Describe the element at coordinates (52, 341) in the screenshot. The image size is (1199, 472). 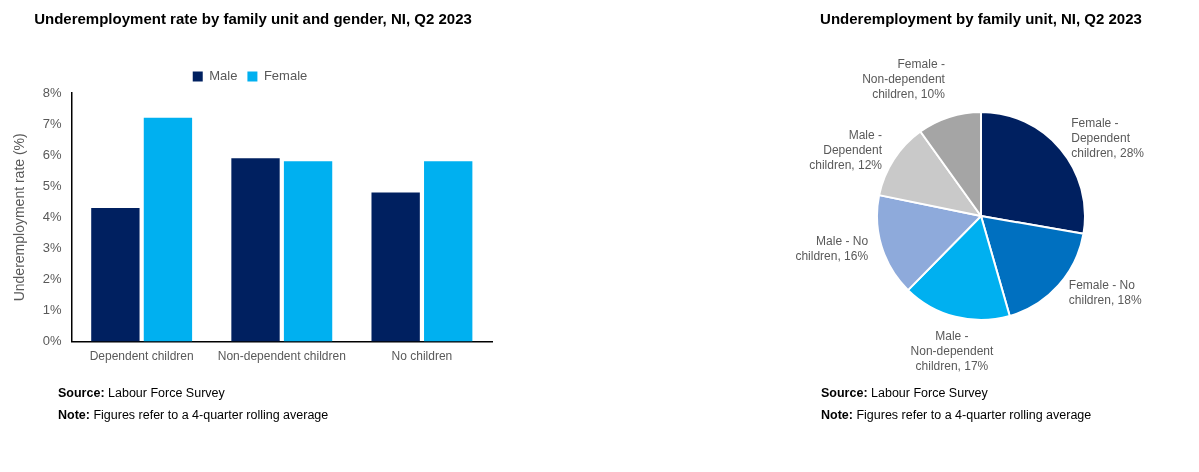
I see `y-tick-label: 0%` at that location.